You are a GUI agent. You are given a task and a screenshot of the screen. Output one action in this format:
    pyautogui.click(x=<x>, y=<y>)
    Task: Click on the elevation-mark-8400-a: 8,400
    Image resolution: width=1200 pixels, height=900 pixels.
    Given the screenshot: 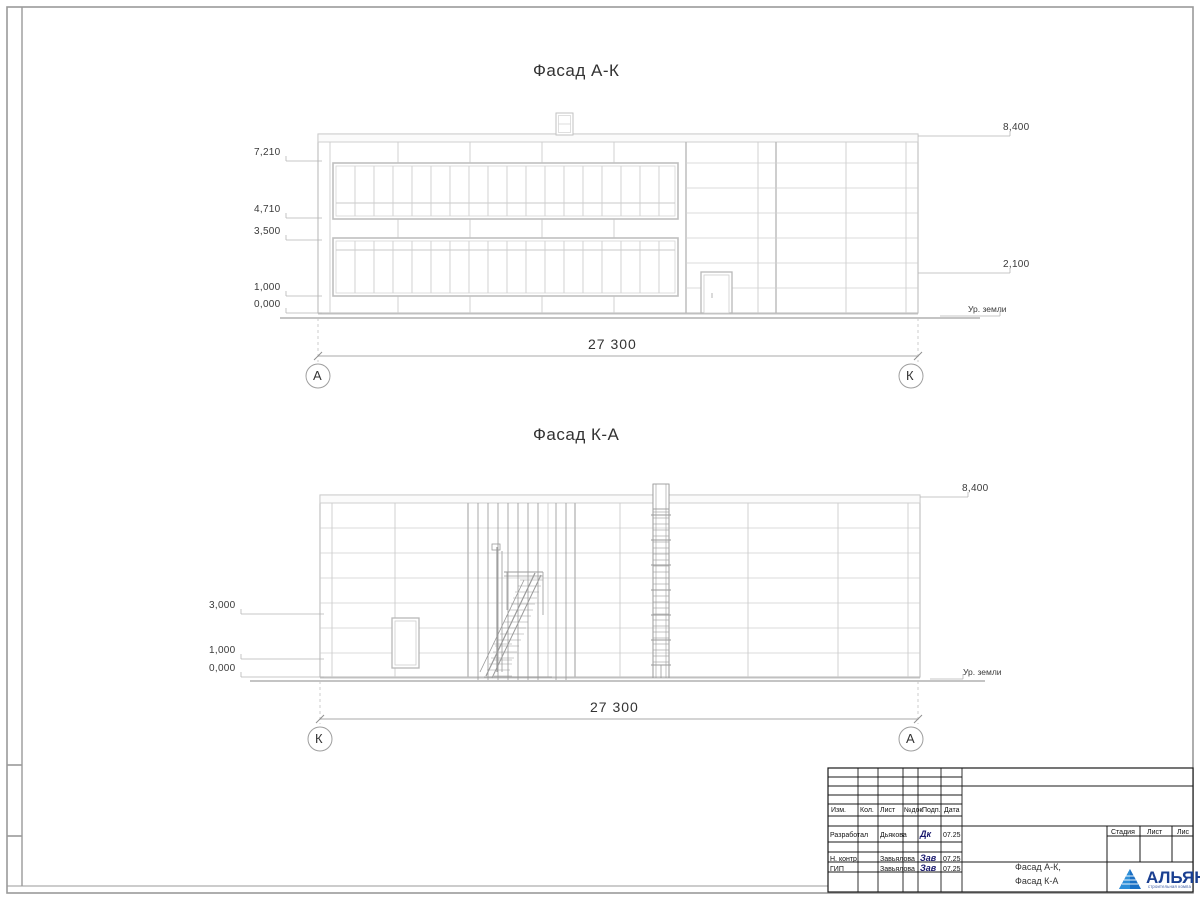 What is the action you would take?
    pyautogui.click(x=1016, y=127)
    